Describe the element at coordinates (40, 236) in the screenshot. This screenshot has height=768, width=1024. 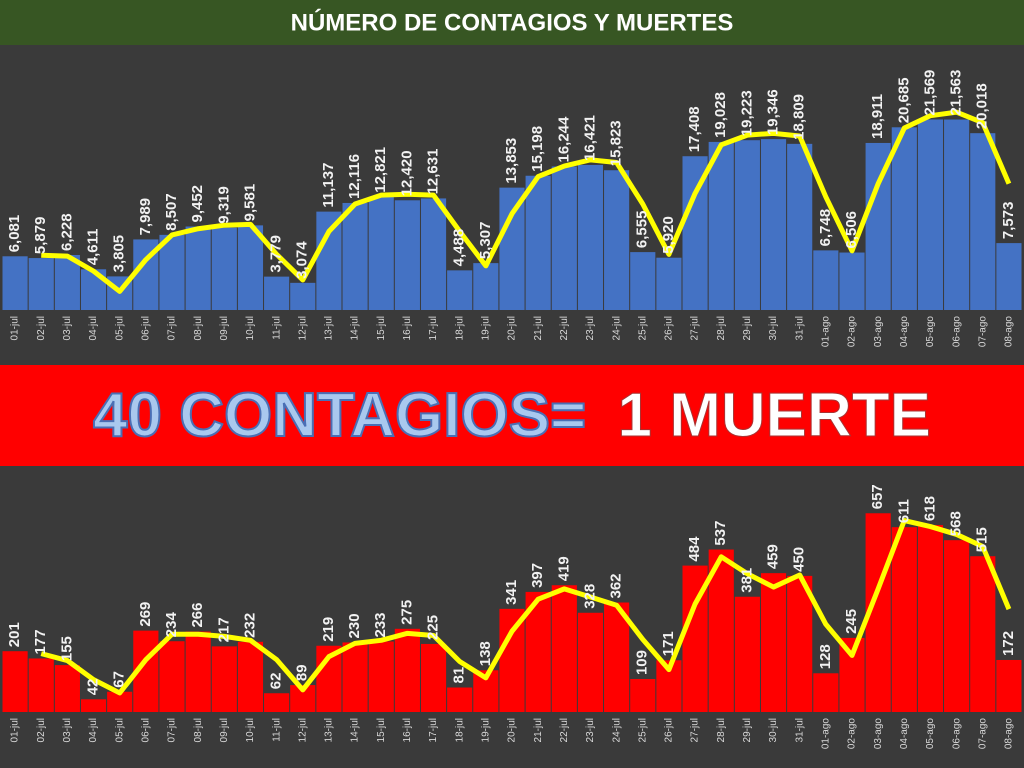
I see `value-label: 5,879` at that location.